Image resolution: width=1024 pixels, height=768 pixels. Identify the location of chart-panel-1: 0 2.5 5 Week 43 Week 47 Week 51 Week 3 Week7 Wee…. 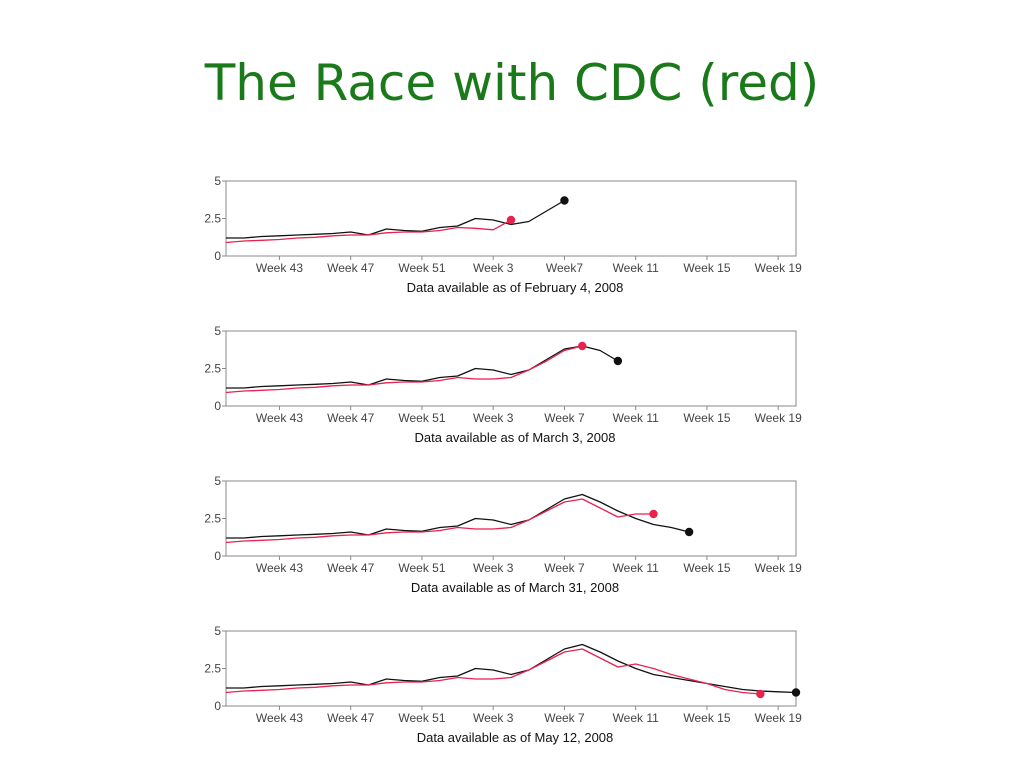
(503, 234).